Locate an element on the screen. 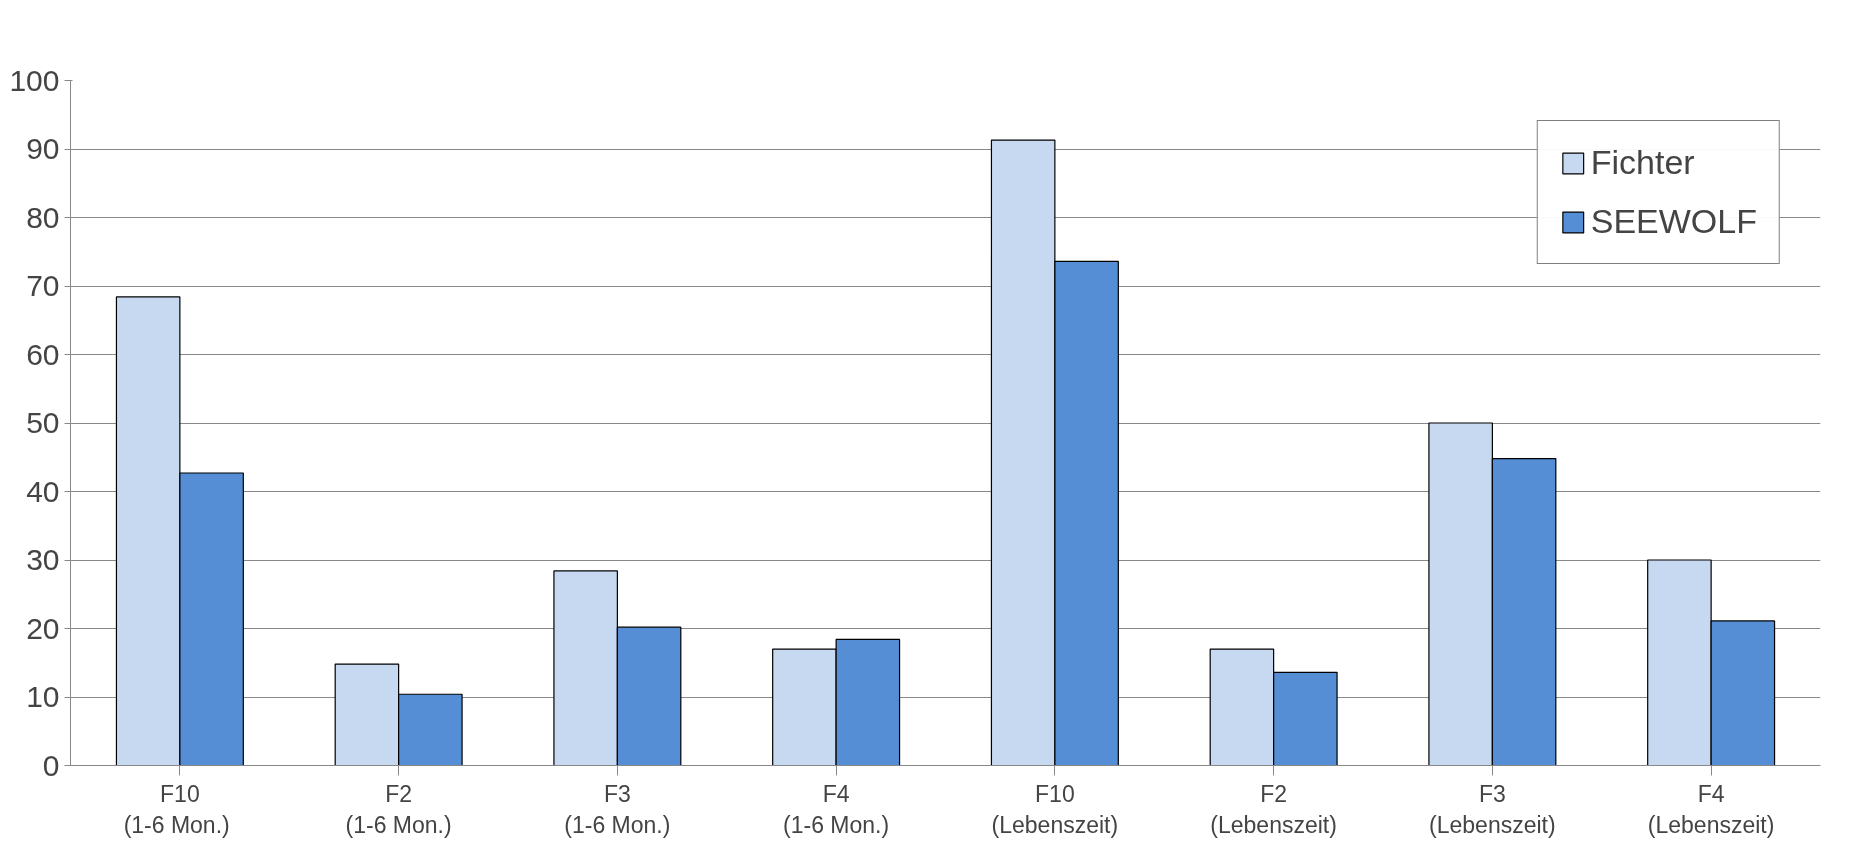  x-tick-label: F3 (1-6 Mon.) is located at coordinates (617, 809).